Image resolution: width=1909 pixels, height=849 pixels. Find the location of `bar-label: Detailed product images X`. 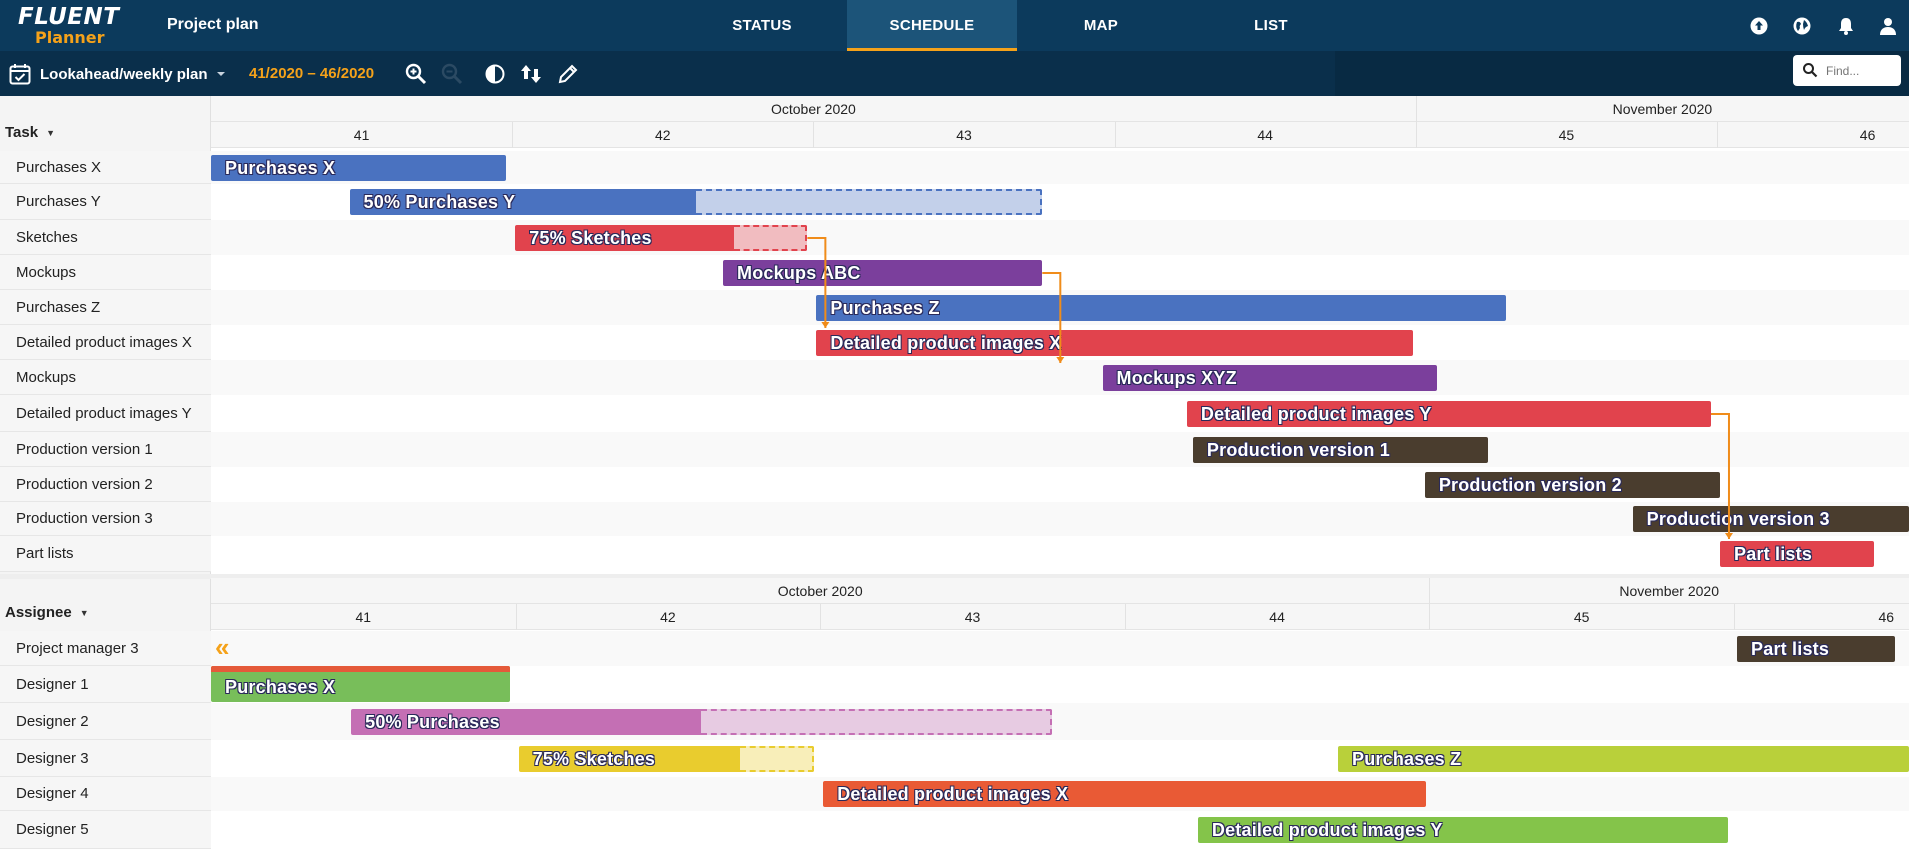

bar-label: Detailed product images X is located at coordinates (946, 343).